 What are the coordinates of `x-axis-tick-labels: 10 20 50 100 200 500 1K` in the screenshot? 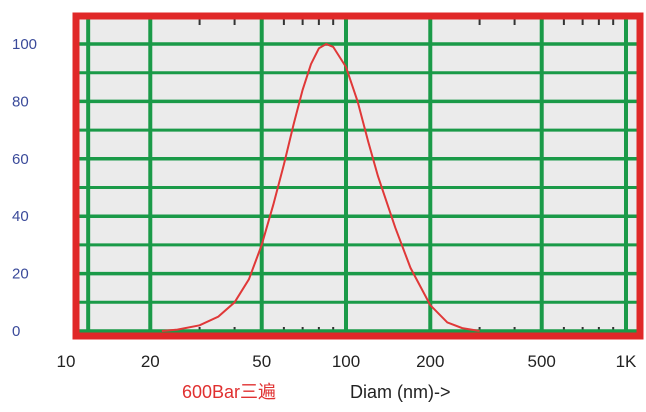 It's located at (347, 361).